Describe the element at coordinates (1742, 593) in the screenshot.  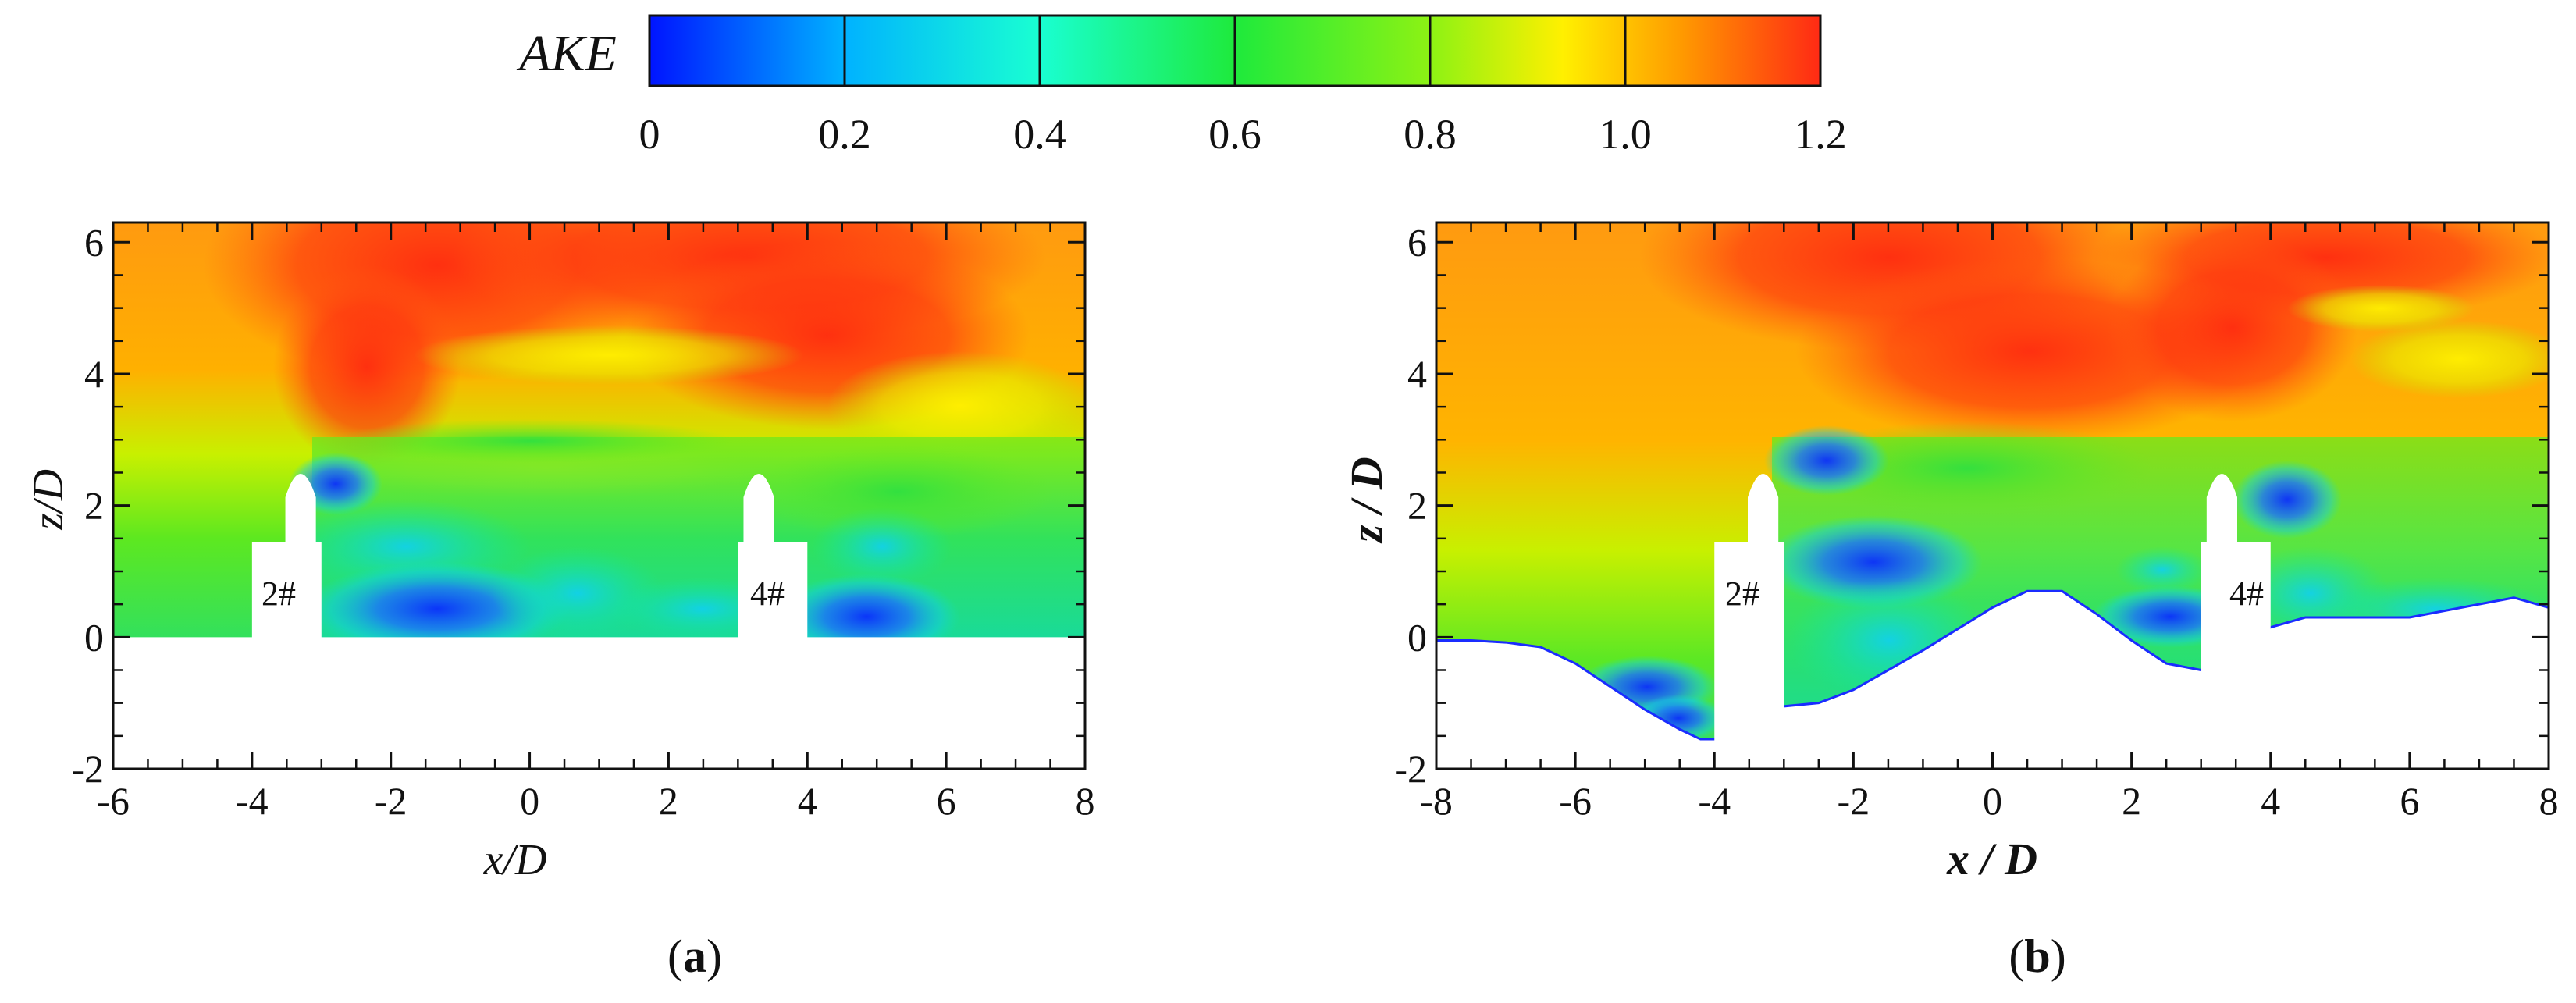
I see `pier-label-2-b: 2#` at that location.